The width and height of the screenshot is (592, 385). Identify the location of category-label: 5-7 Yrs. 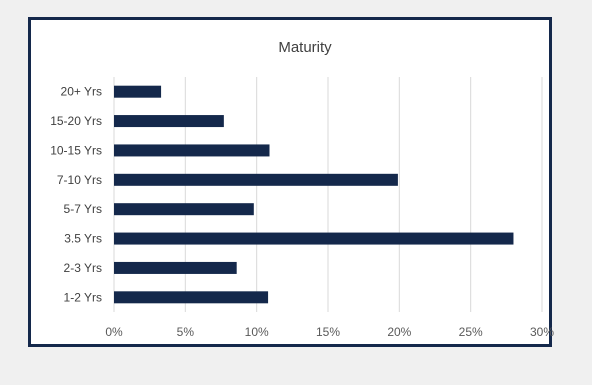
(83, 209).